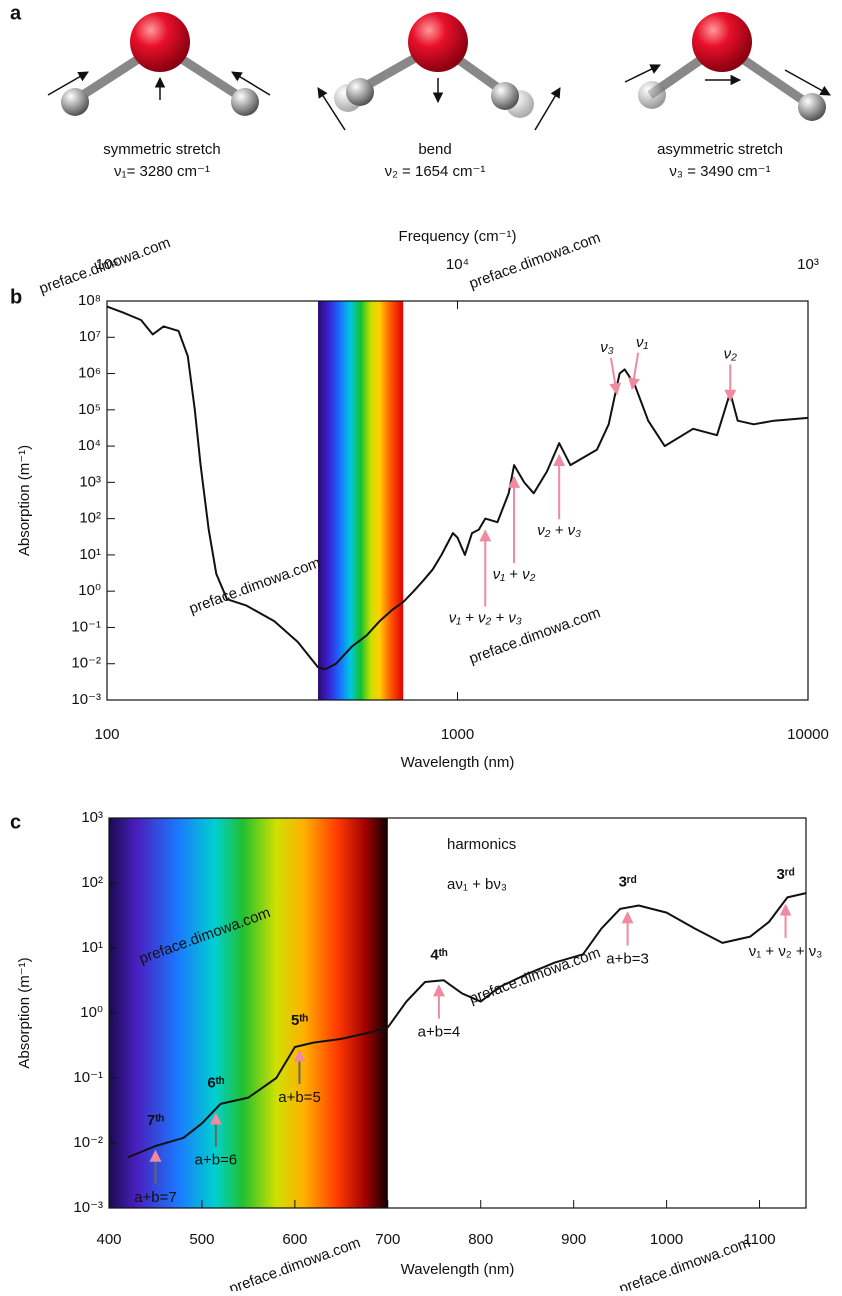  I want to click on x-tick-label: 10000, so click(808, 734).